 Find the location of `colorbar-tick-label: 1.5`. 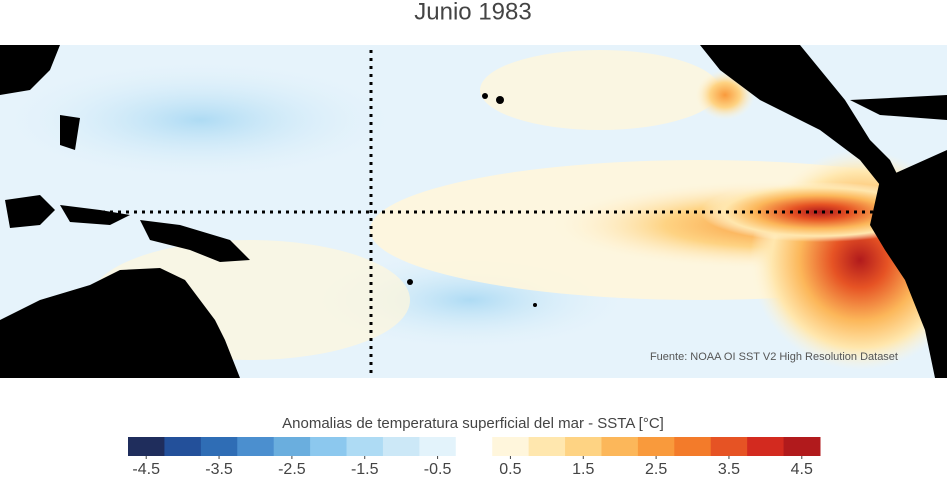

colorbar-tick-label: 1.5 is located at coordinates (583, 469).